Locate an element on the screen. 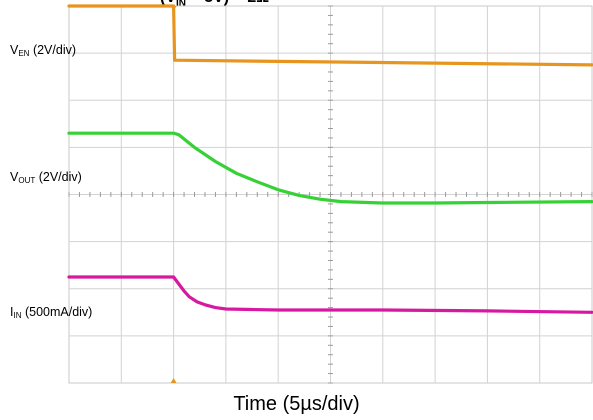 This screenshot has height=420, width=593. trigger-markers is located at coordinates (173, 194).